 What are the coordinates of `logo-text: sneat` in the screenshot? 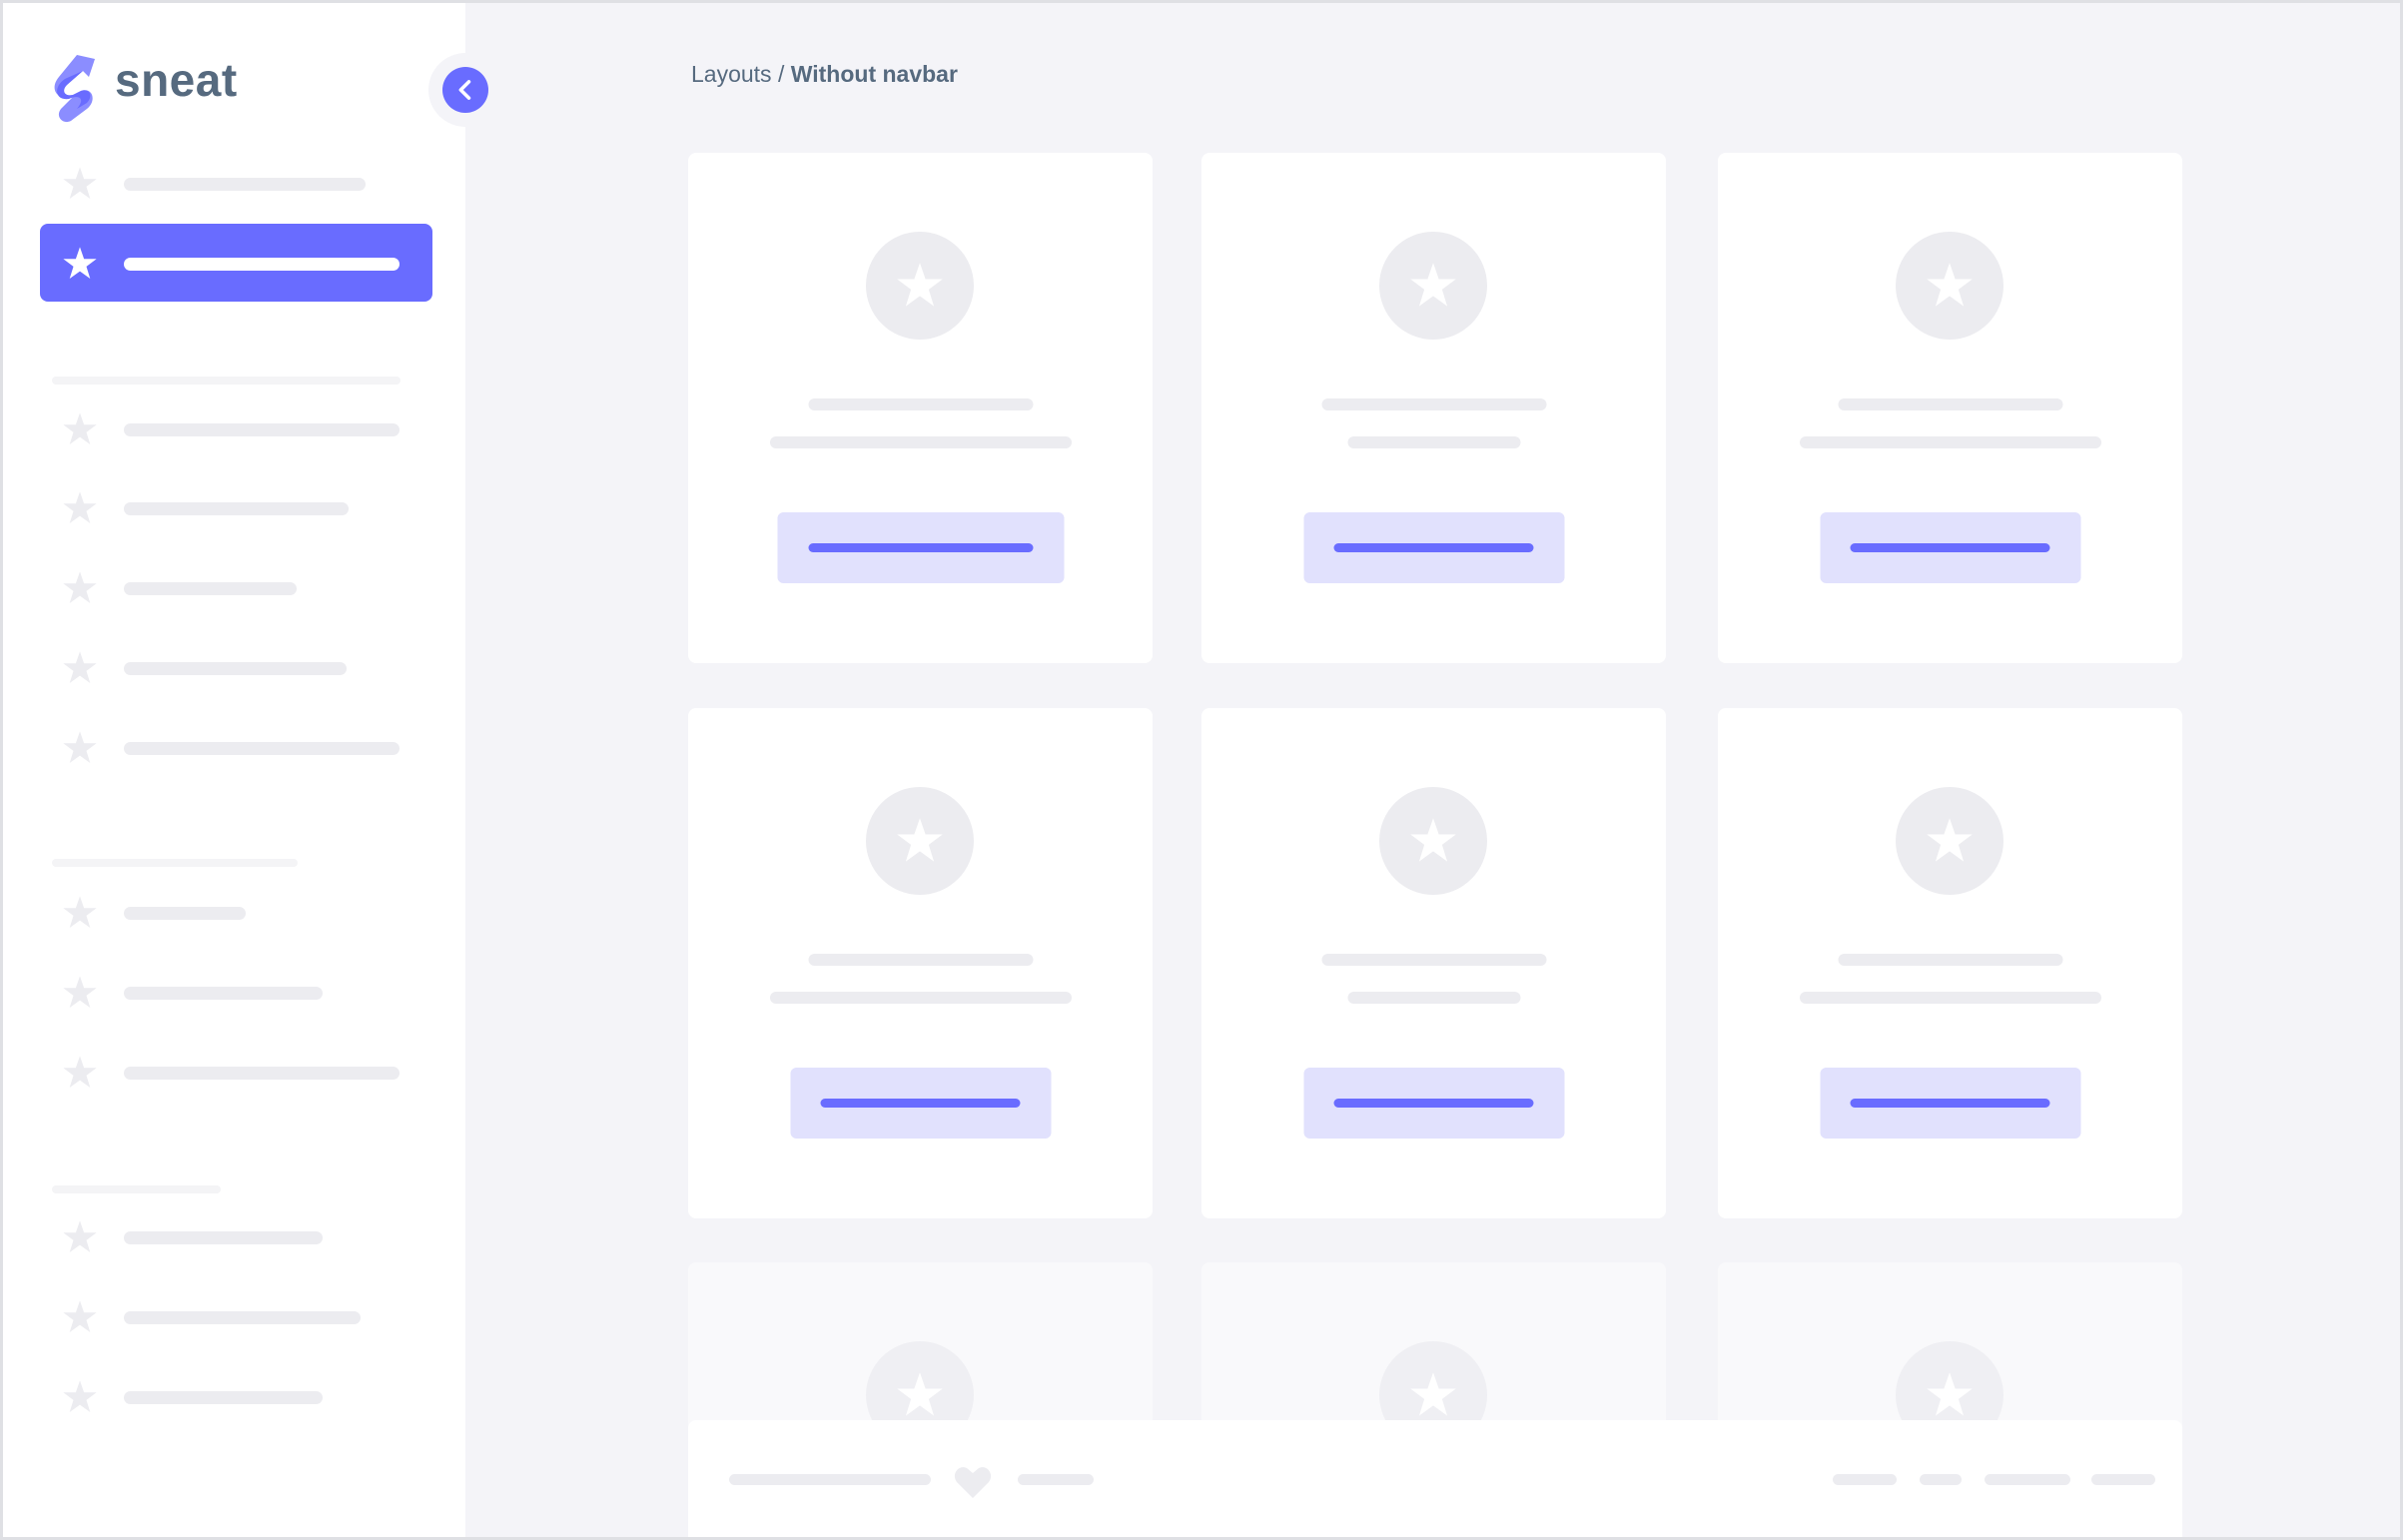 It's located at (176, 80).